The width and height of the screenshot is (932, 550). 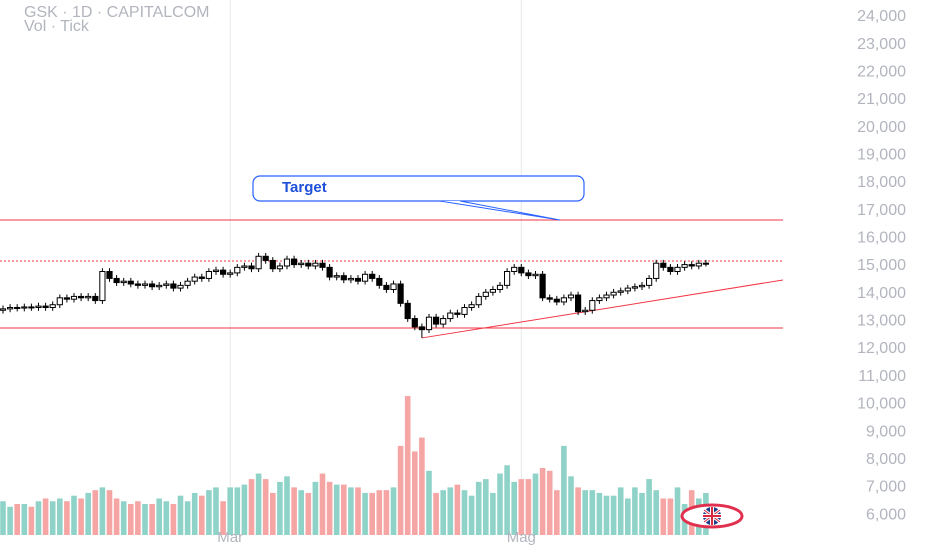 What do you see at coordinates (886, 459) in the screenshot?
I see `y-tick-label: 8,000` at bounding box center [886, 459].